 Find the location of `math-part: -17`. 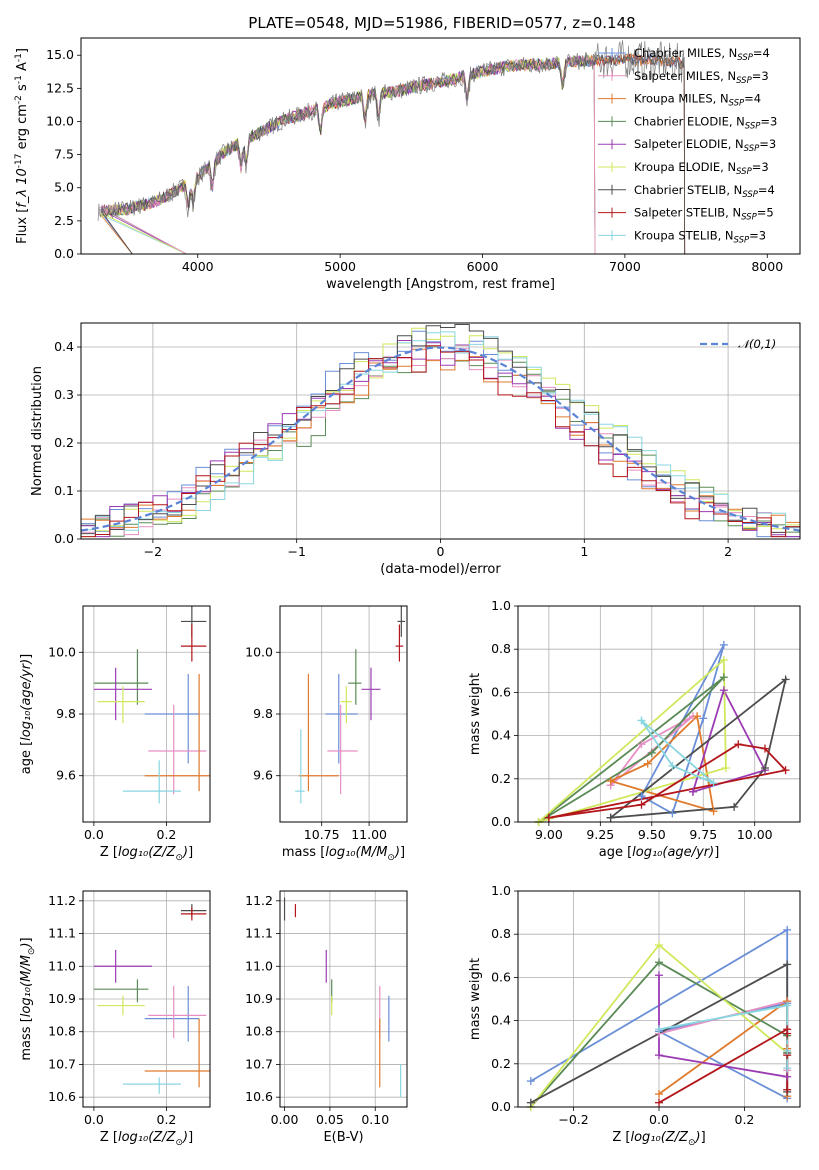

math-part: -17 is located at coordinates (19, 161).